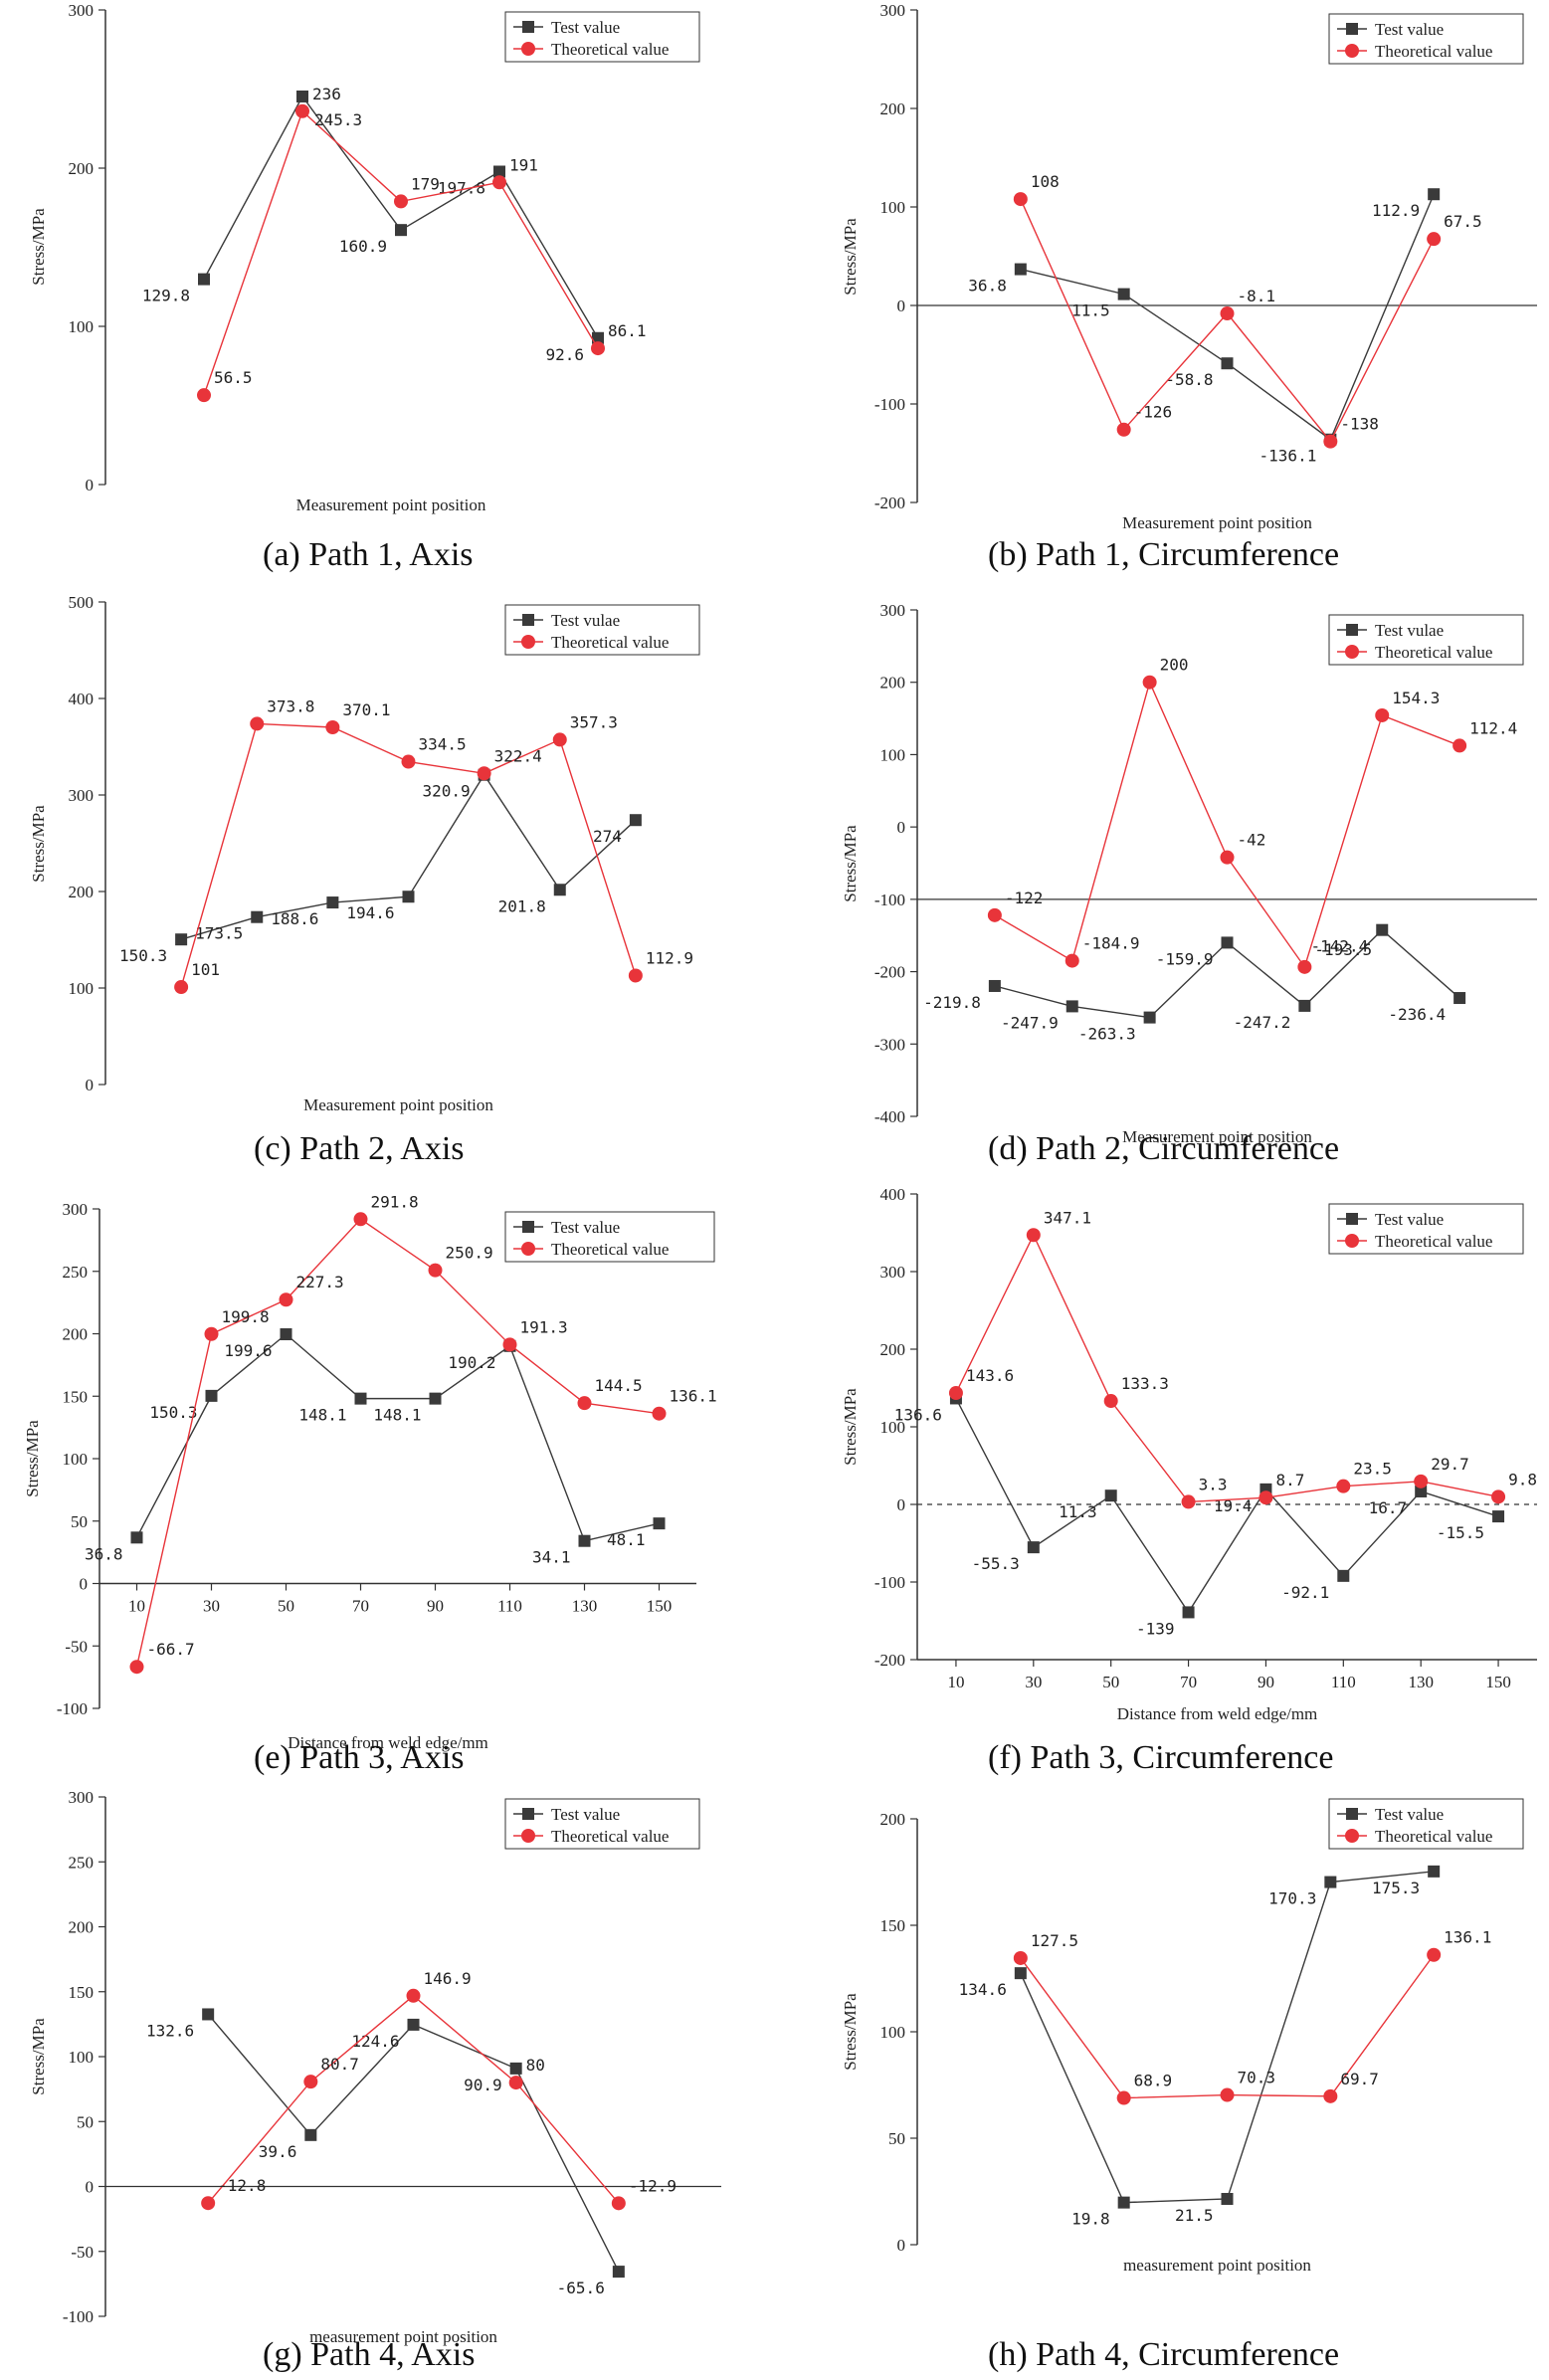 The image size is (1549, 2380). I want to click on data-label: 129.8, so click(166, 296).